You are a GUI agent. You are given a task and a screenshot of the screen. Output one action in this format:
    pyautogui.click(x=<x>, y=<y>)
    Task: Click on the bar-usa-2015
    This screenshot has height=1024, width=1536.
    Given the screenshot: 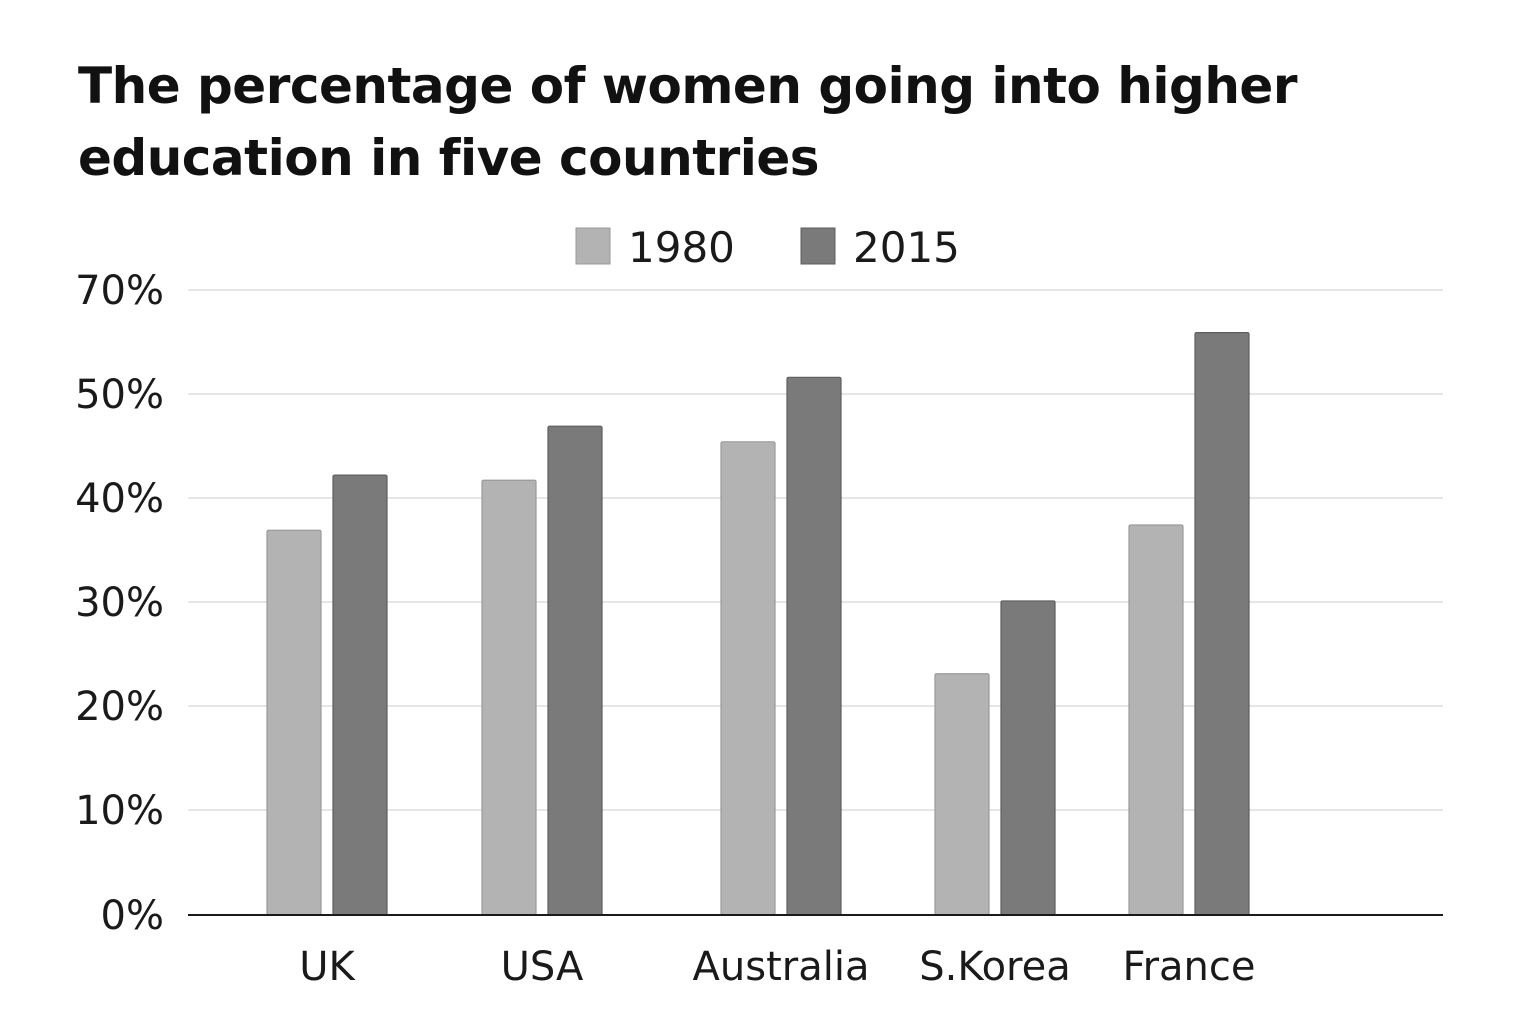 What is the action you would take?
    pyautogui.click(x=575, y=670)
    